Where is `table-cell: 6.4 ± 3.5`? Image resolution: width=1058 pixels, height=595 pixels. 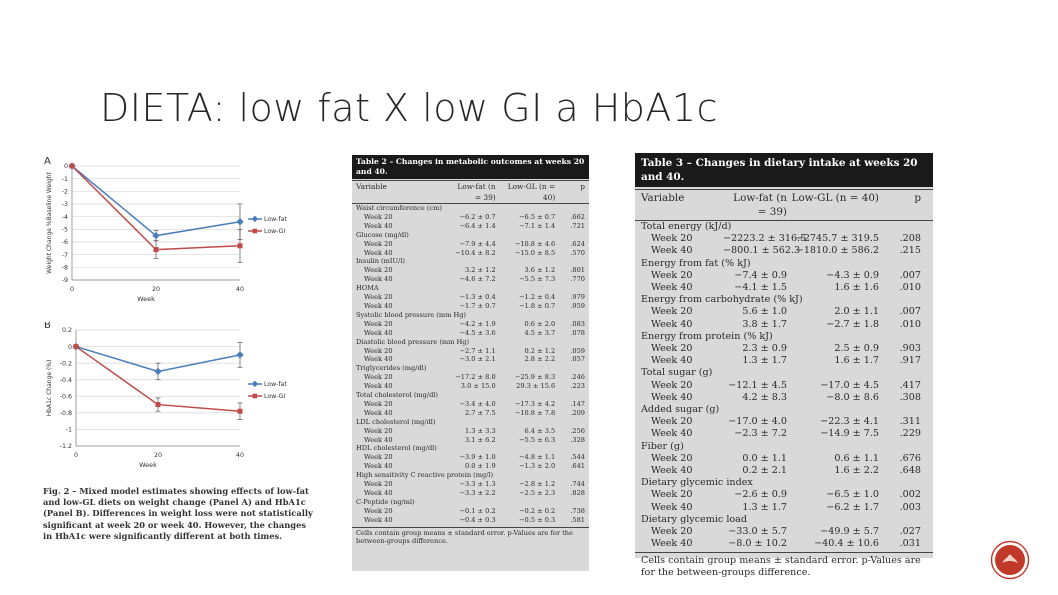
table-cell: 6.4 ± 3.5 is located at coordinates (540, 430).